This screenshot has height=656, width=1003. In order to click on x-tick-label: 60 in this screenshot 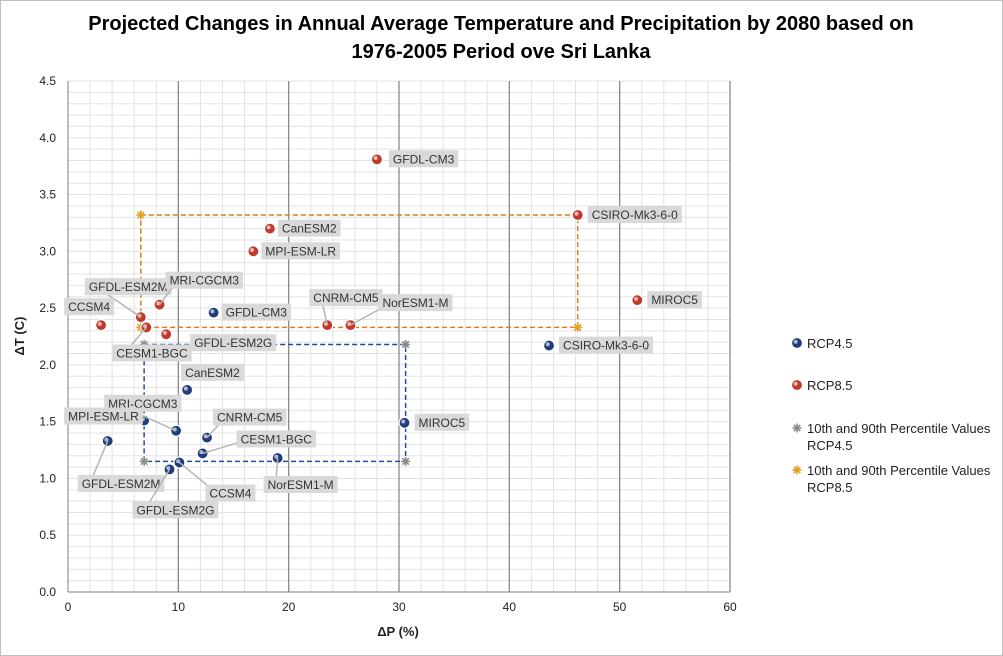, I will do `click(730, 607)`.